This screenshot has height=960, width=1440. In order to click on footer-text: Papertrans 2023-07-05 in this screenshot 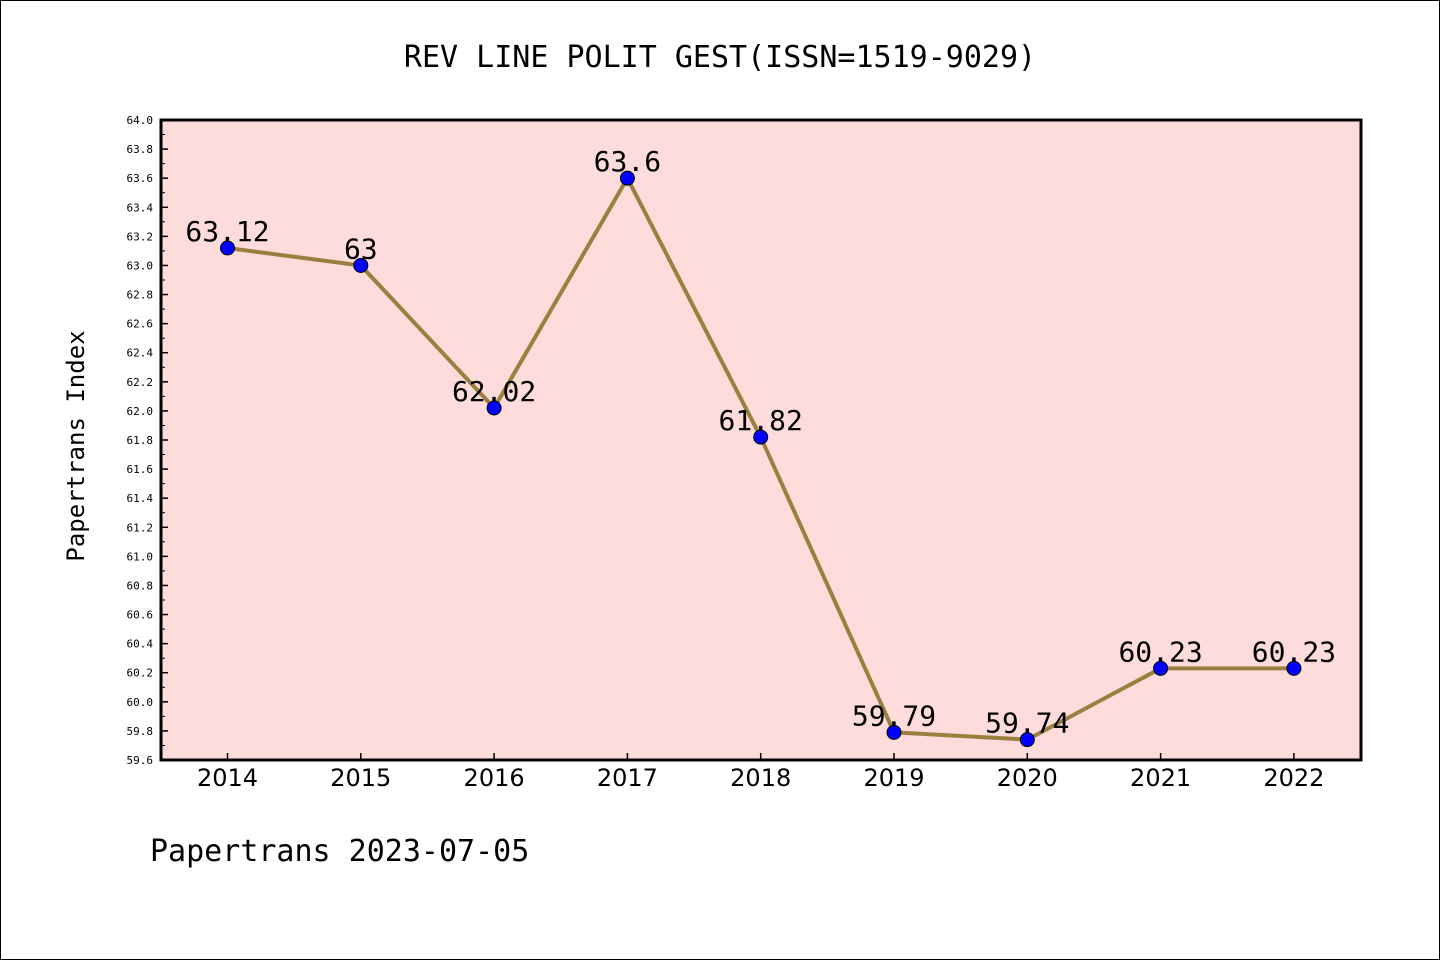, I will do `click(340, 851)`.